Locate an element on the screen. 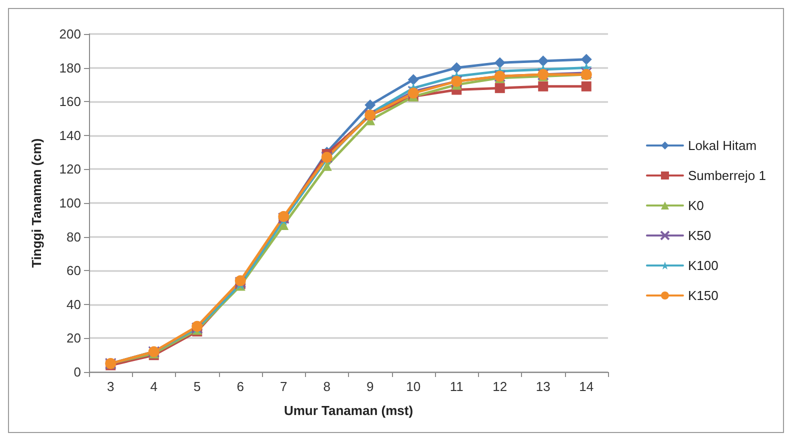  y-tick-label: 80 is located at coordinates (73, 236).